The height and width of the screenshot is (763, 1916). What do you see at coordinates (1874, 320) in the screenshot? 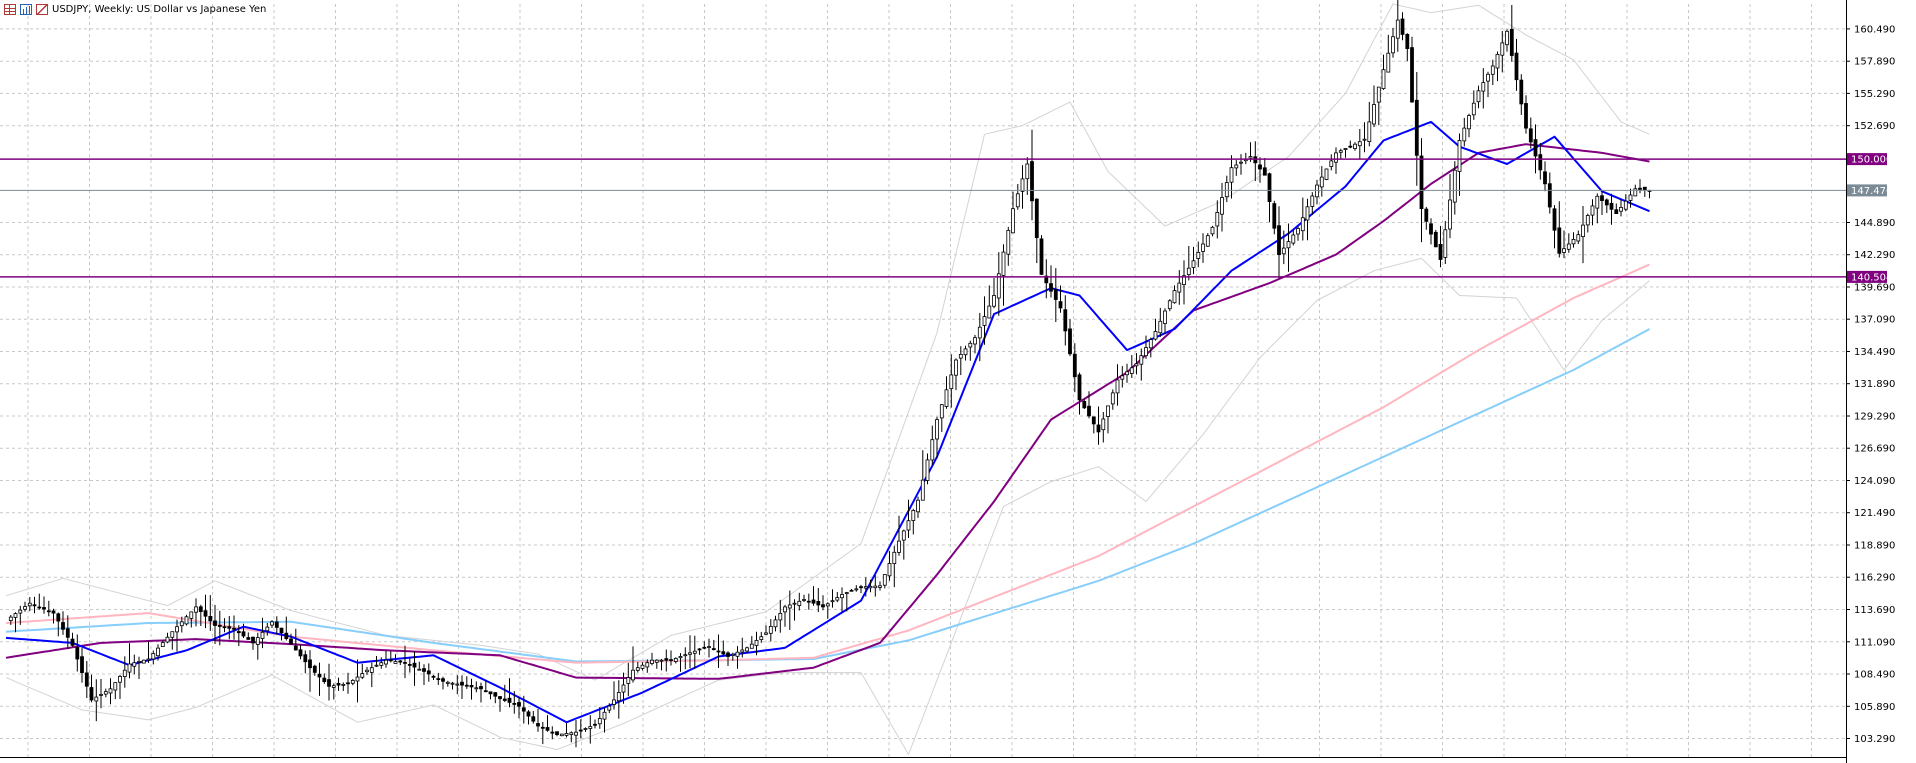
I see `tick-label: 137.090` at bounding box center [1874, 320].